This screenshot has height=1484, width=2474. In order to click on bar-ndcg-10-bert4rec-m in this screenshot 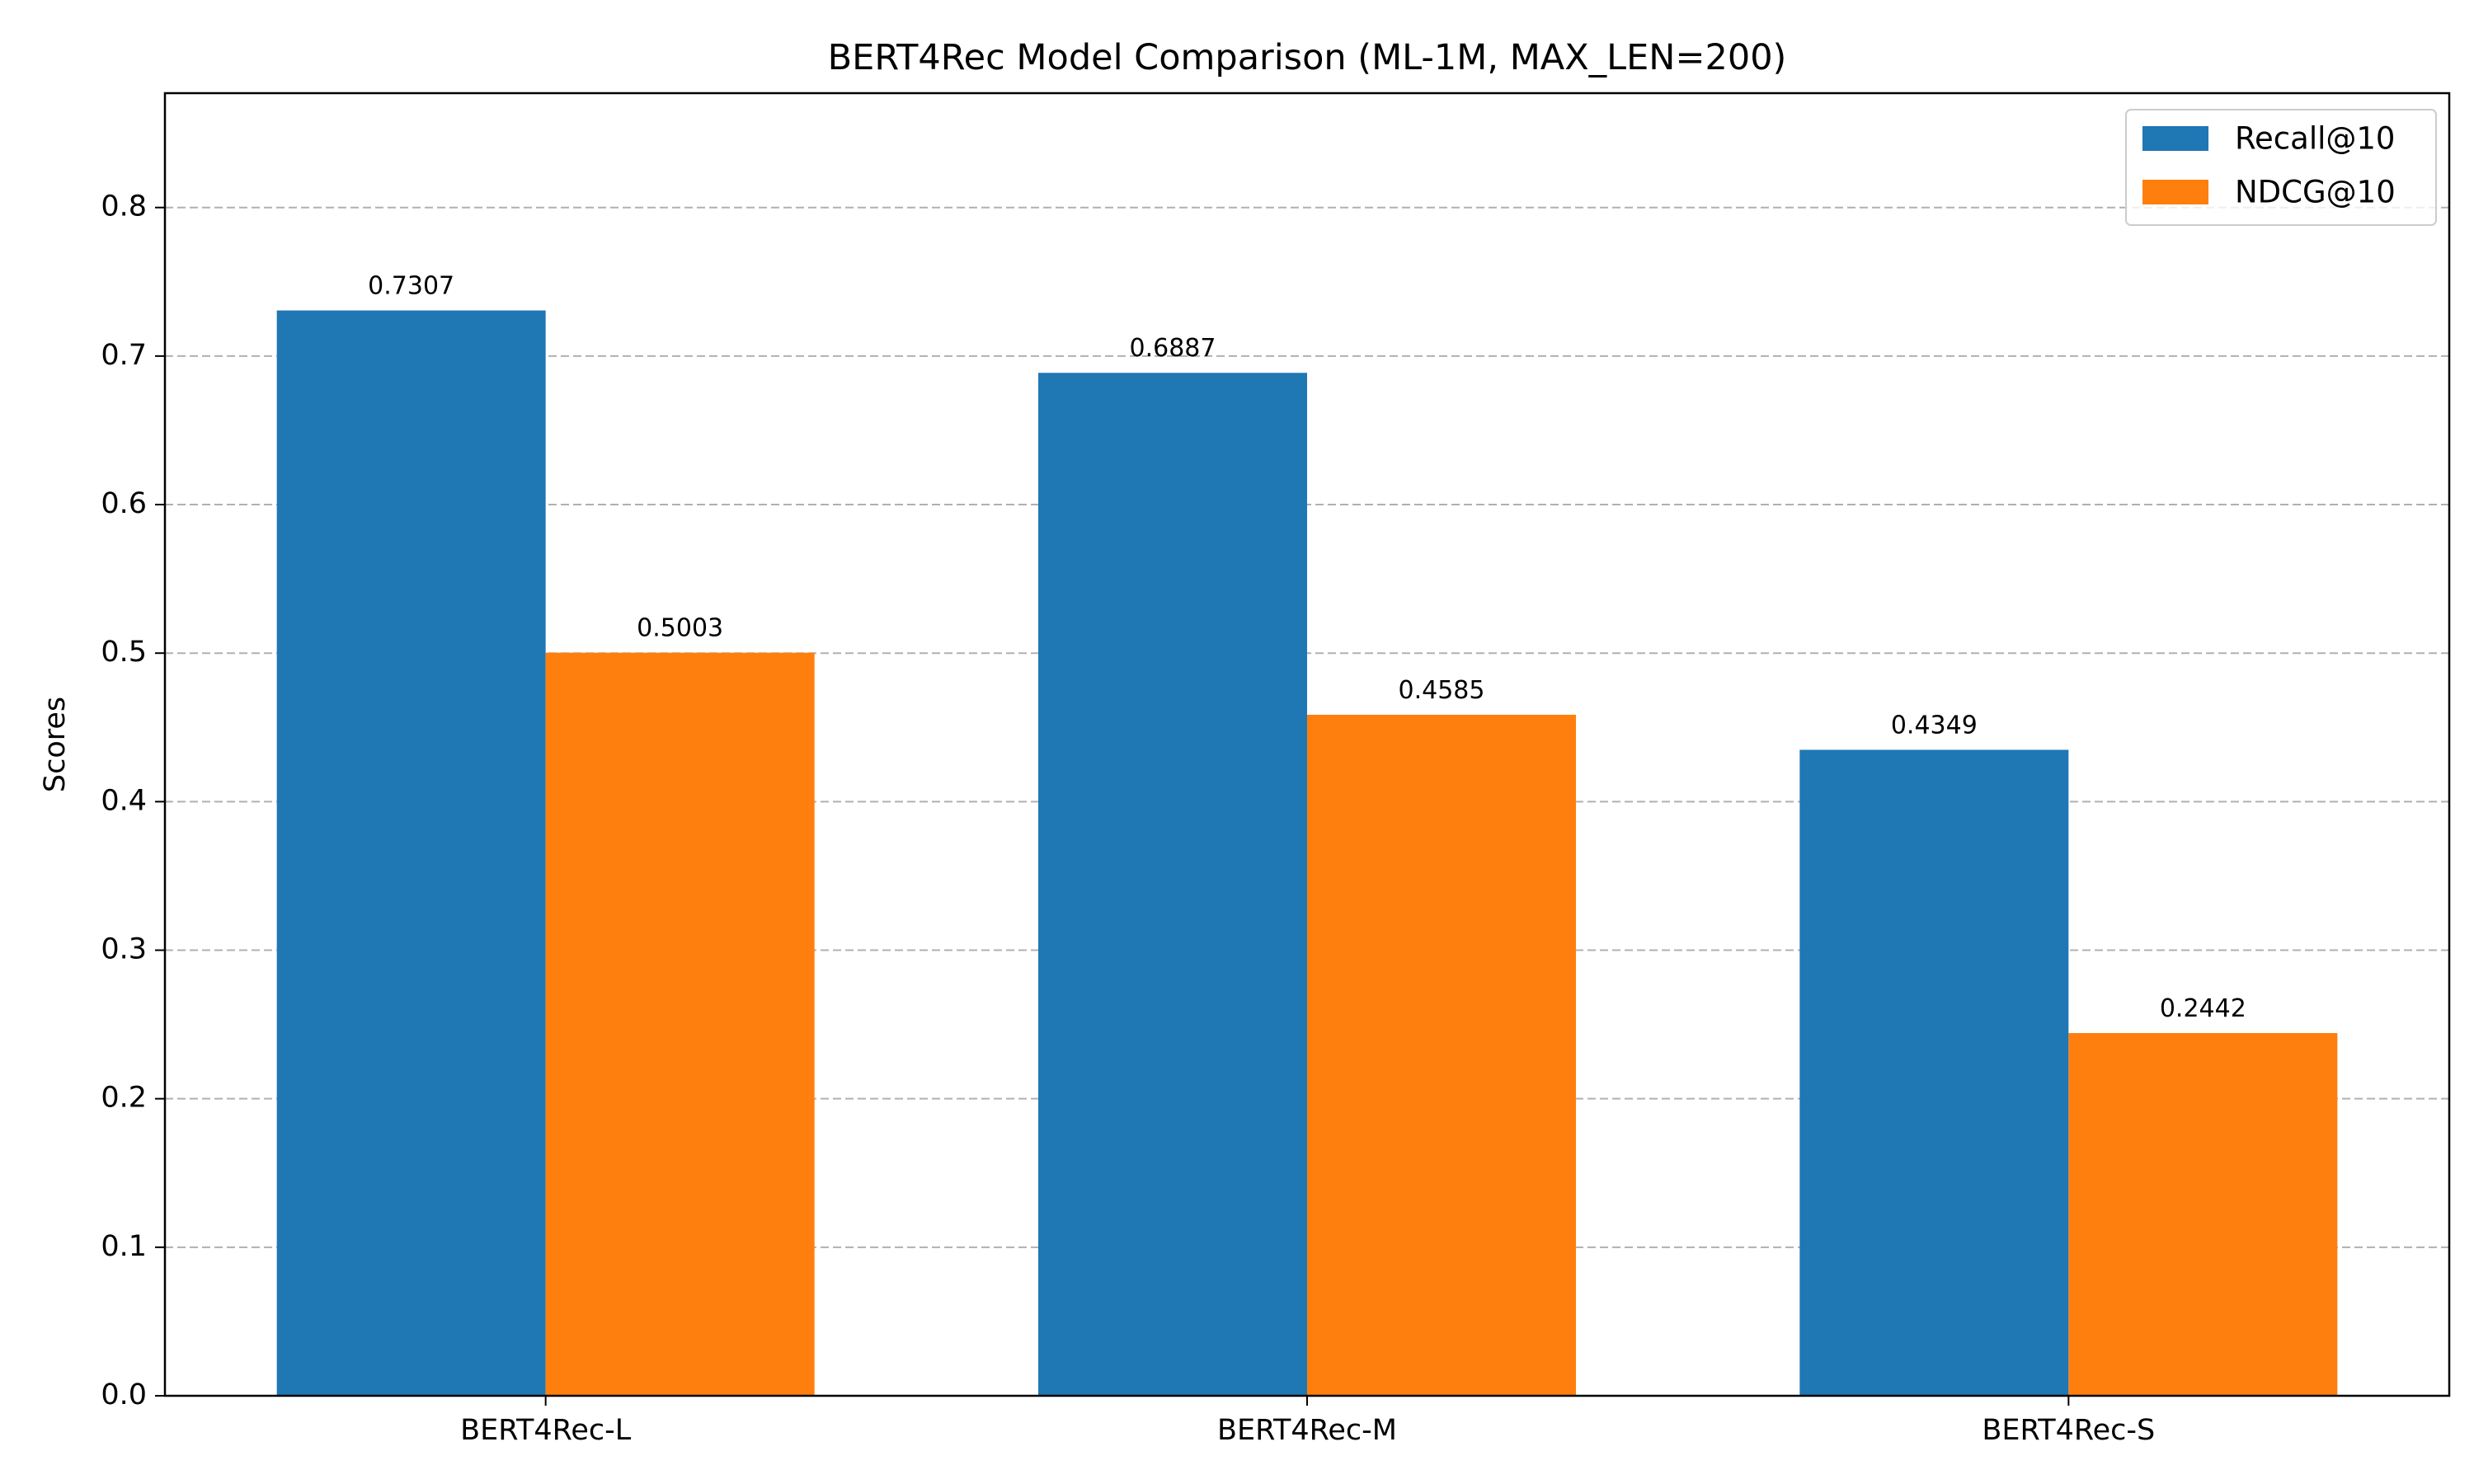, I will do `click(1441, 1055)`.